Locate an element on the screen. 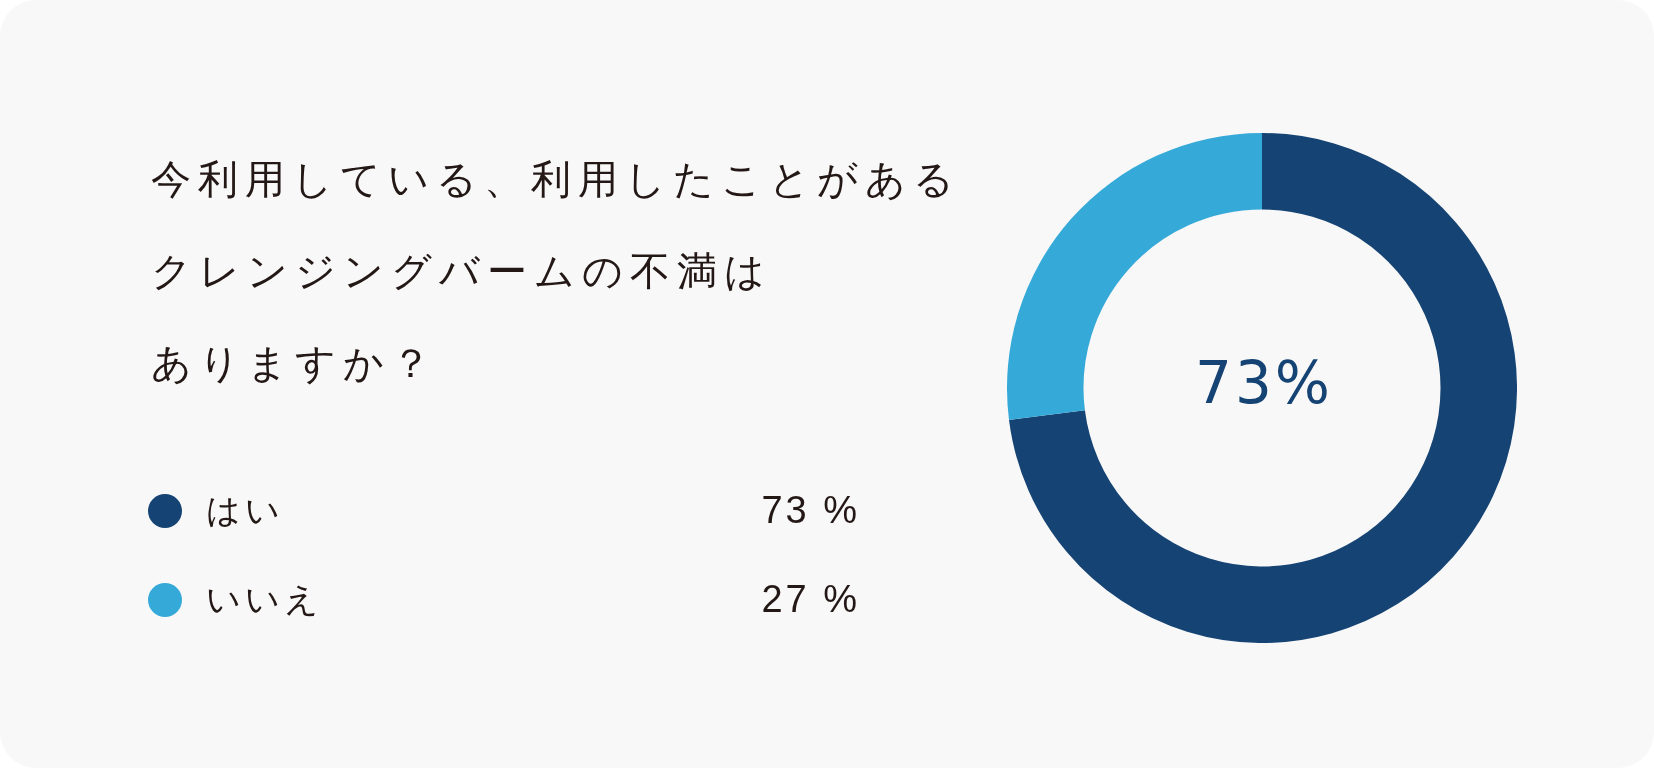 The image size is (1654, 768). data-label: 27 % is located at coordinates (810, 599).